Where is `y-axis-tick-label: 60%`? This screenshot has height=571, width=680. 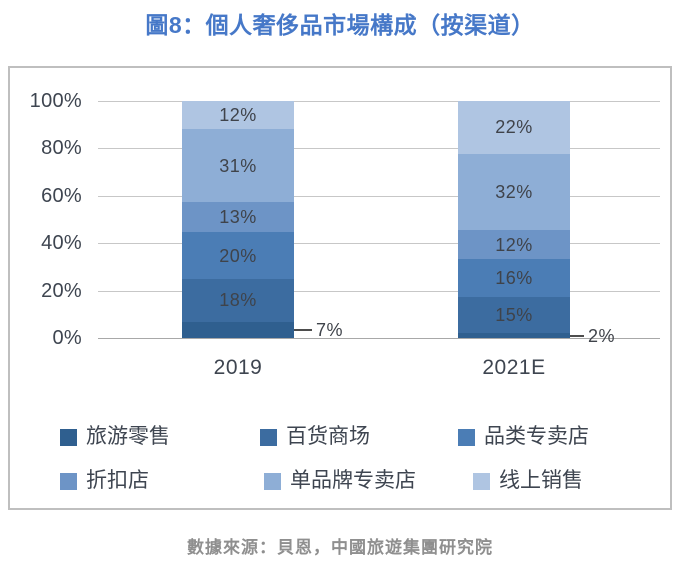 y-axis-tick-label: 60% is located at coordinates (61, 196).